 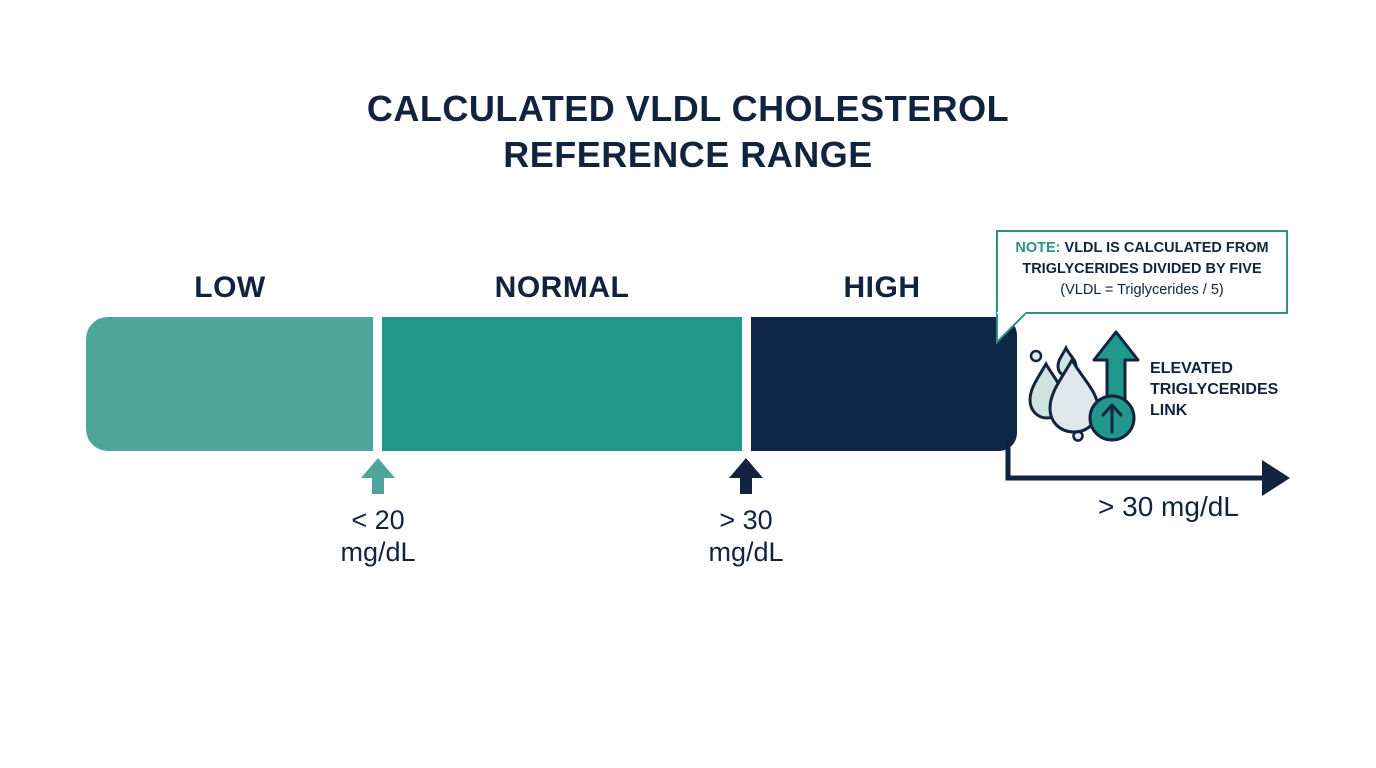 I want to click on note-text-1: VLDL IS CALCULATED FROM, so click(x=1166, y=248).